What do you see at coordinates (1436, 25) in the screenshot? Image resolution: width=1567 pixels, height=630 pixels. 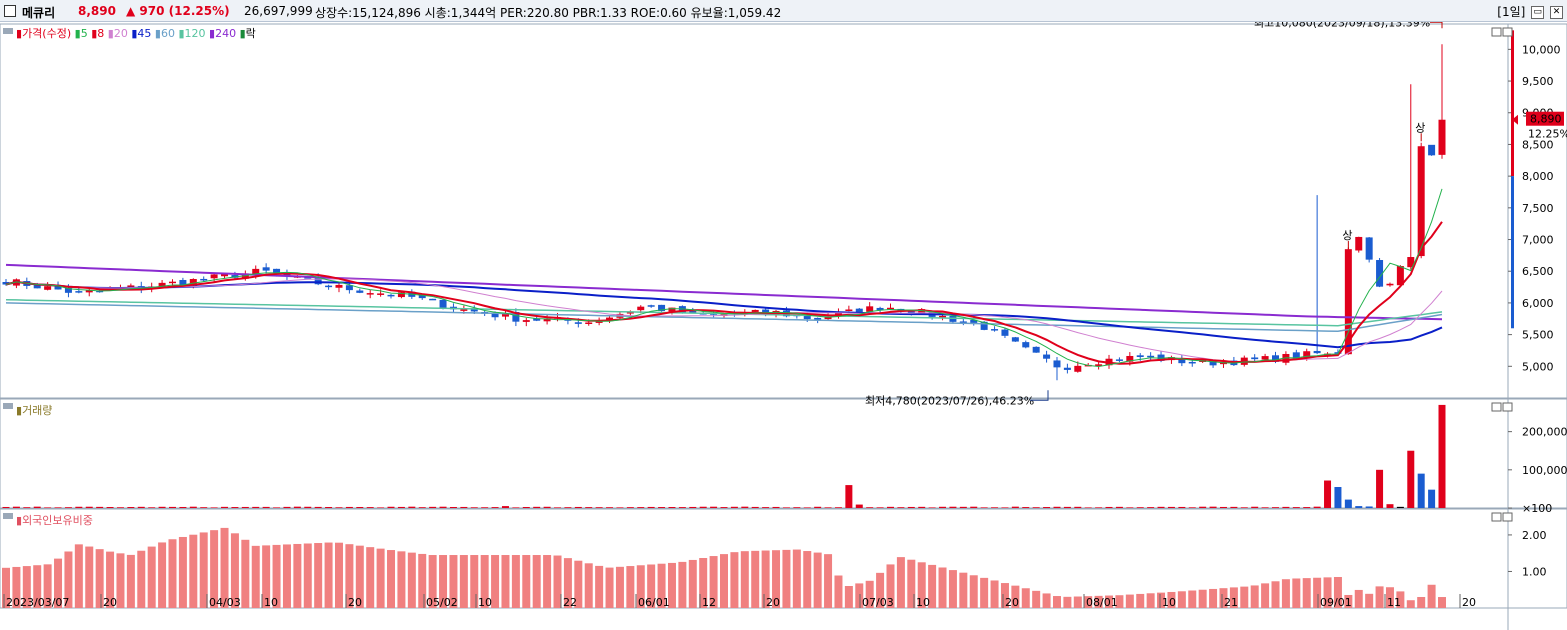 I see `high-arrow` at bounding box center [1436, 25].